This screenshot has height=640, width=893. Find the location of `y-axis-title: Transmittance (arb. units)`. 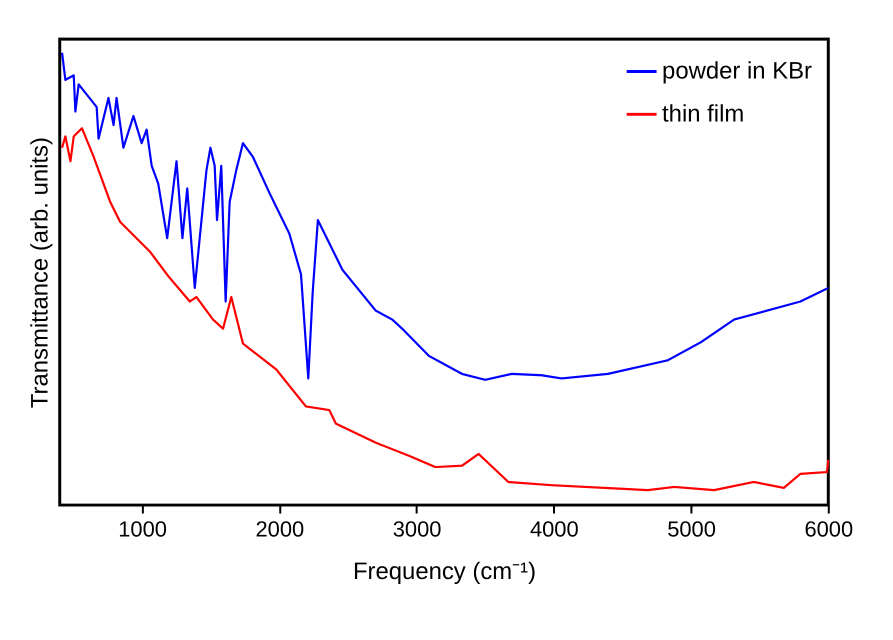

y-axis-title: Transmittance (arb. units) is located at coordinates (40, 272).